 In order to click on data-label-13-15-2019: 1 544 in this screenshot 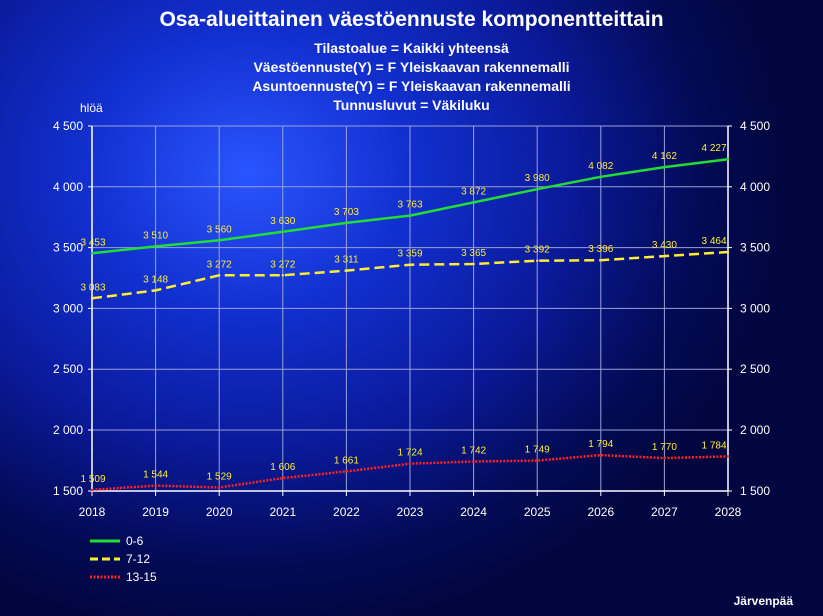, I will do `click(155, 475)`.